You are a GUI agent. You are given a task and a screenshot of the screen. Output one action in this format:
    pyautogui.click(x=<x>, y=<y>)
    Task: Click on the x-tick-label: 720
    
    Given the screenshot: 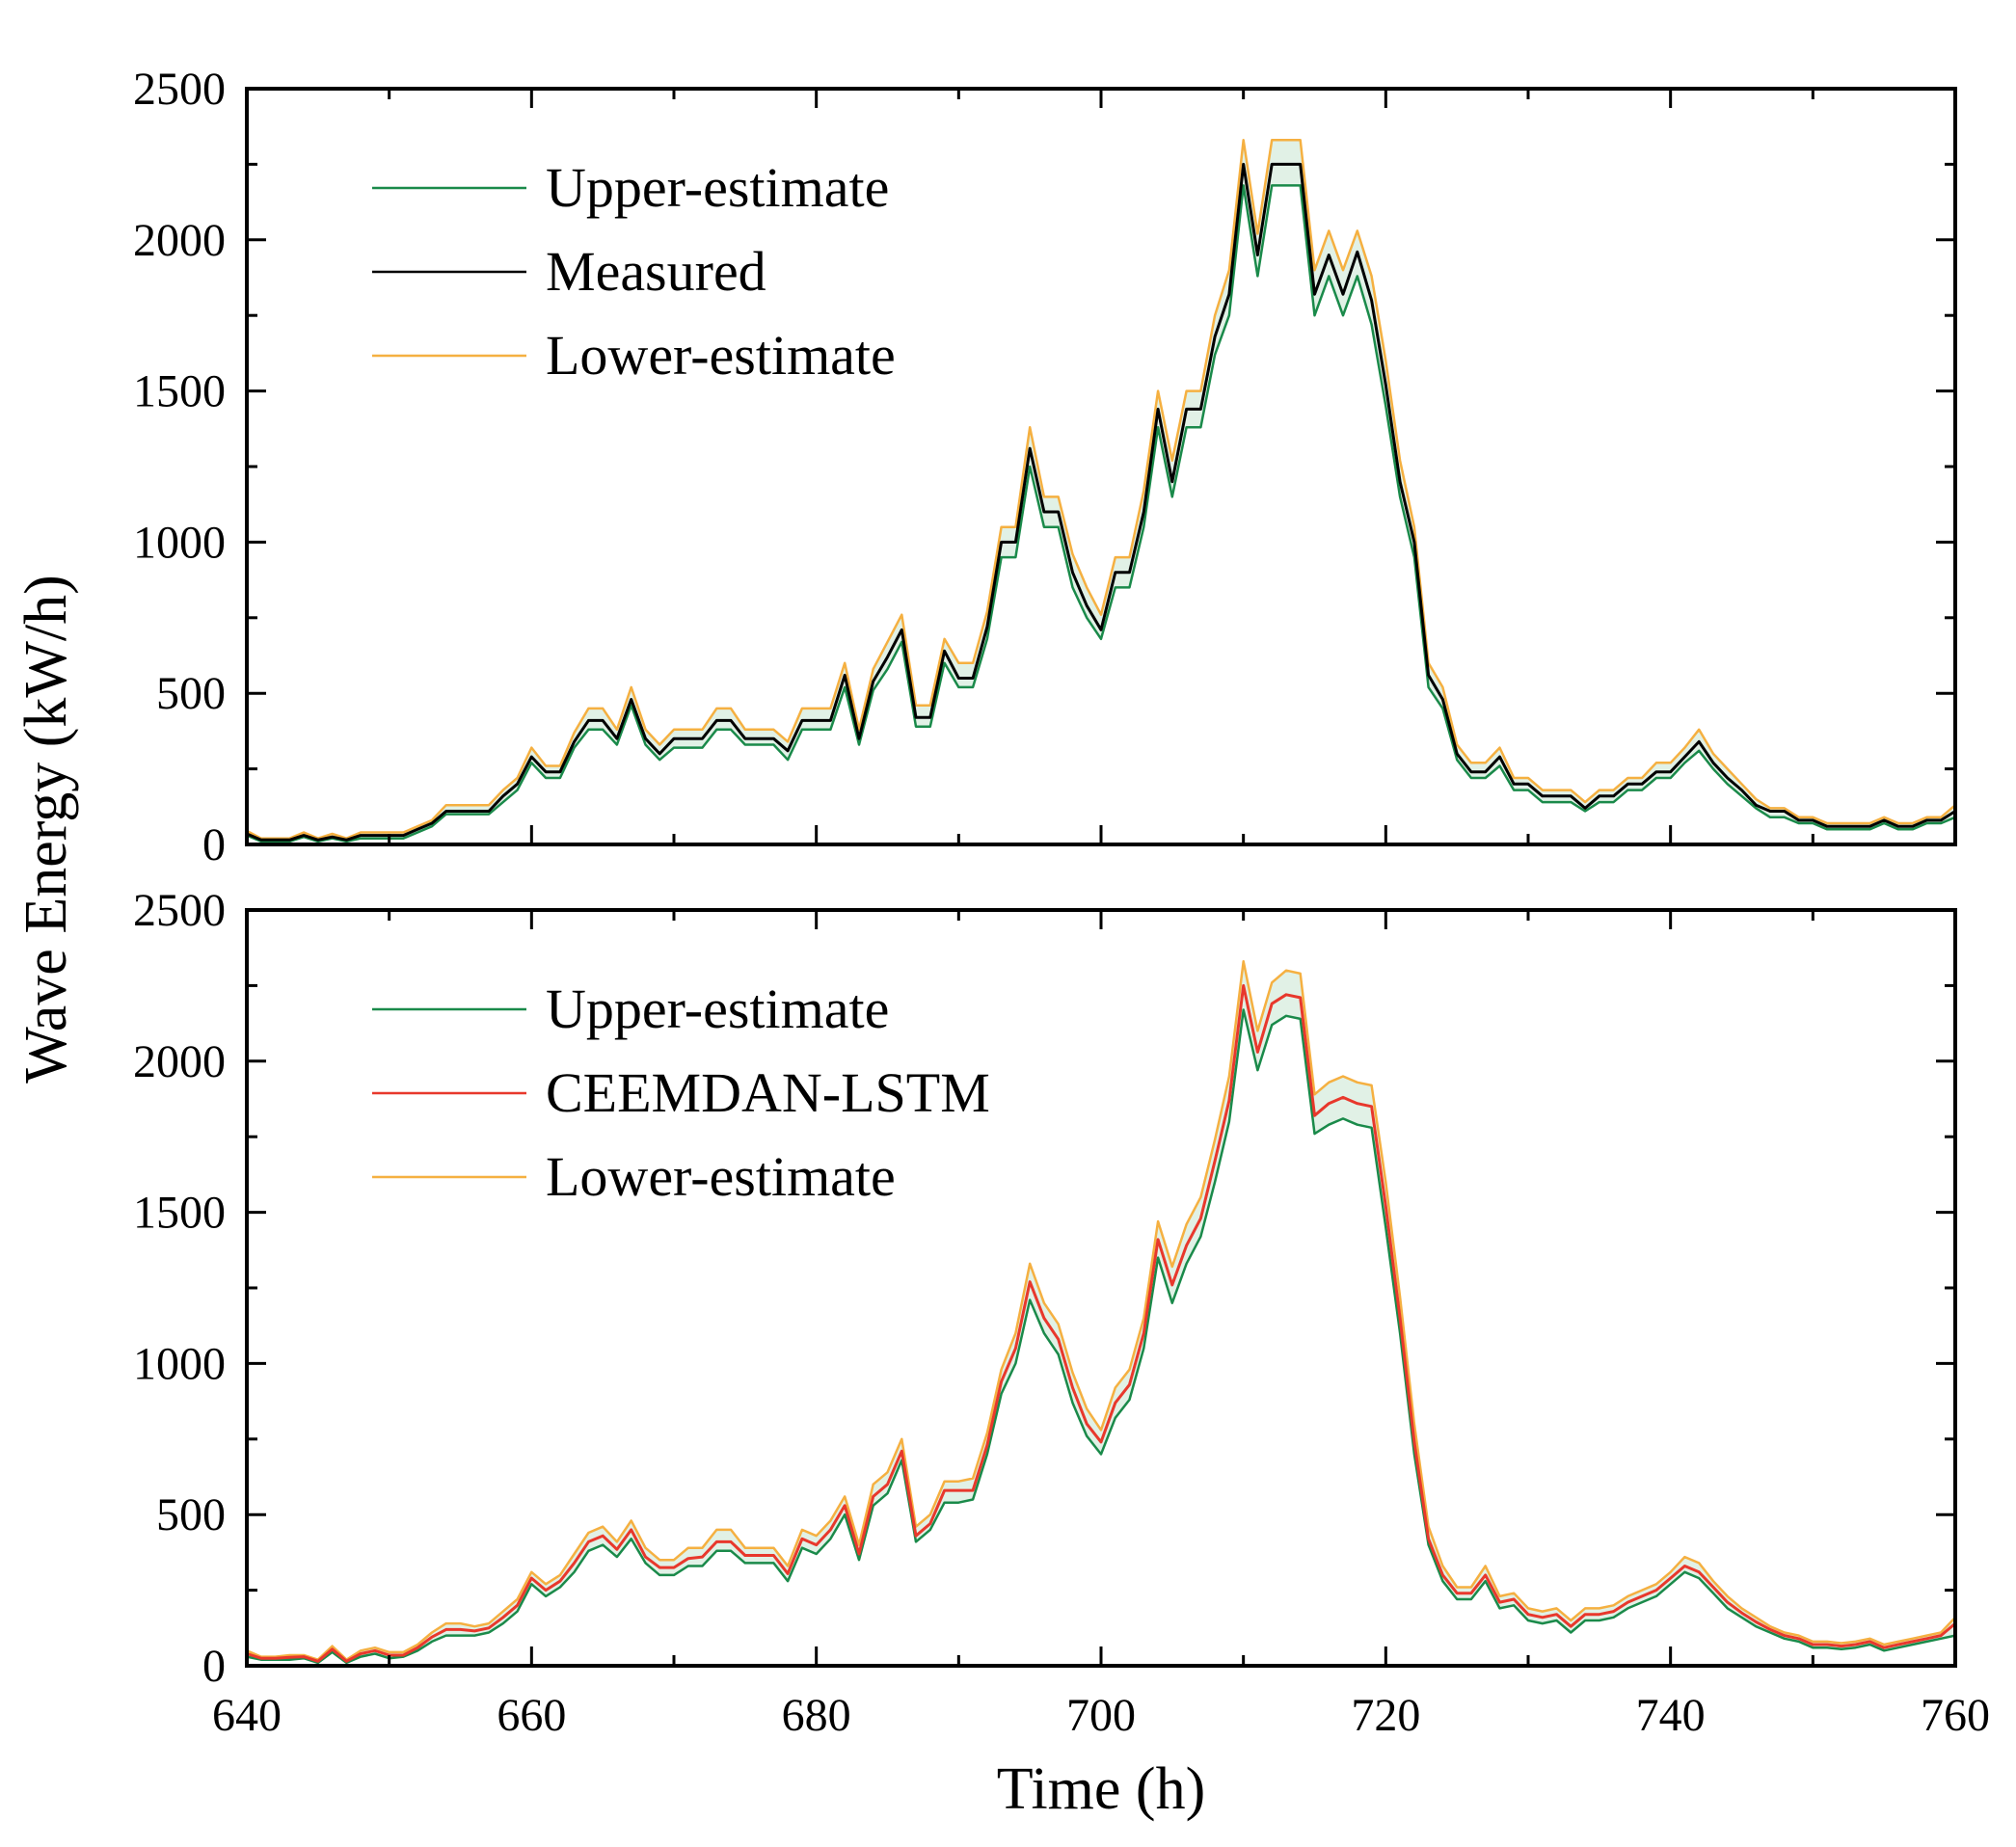 What is the action you would take?
    pyautogui.click(x=1385, y=1715)
    